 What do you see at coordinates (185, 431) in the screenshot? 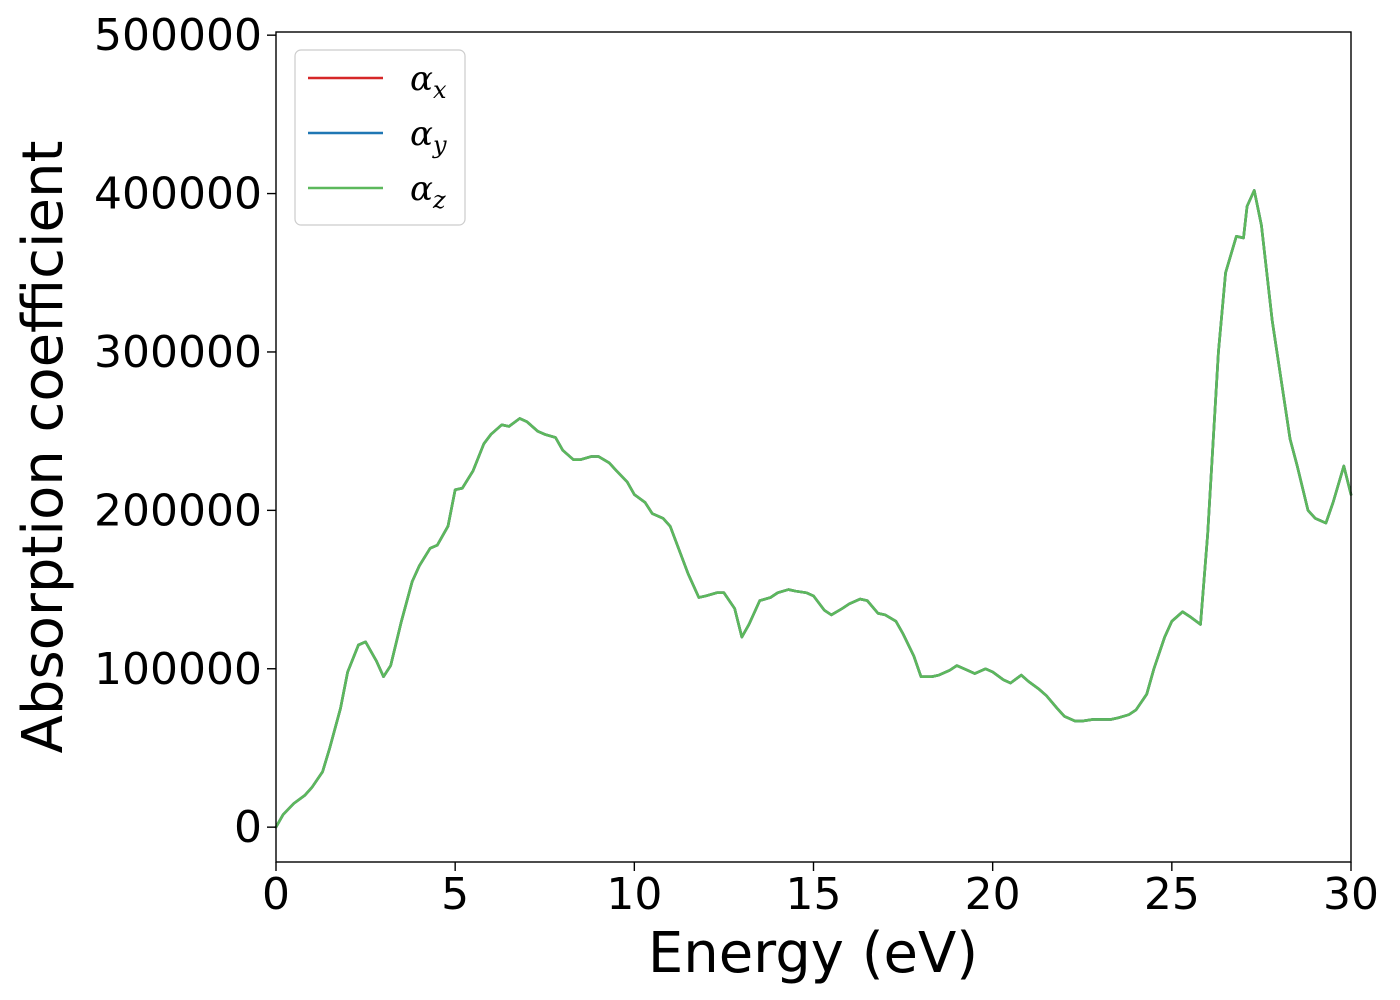
I see `y-axis: 0 100000 200000 300000 400000 500000` at bounding box center [185, 431].